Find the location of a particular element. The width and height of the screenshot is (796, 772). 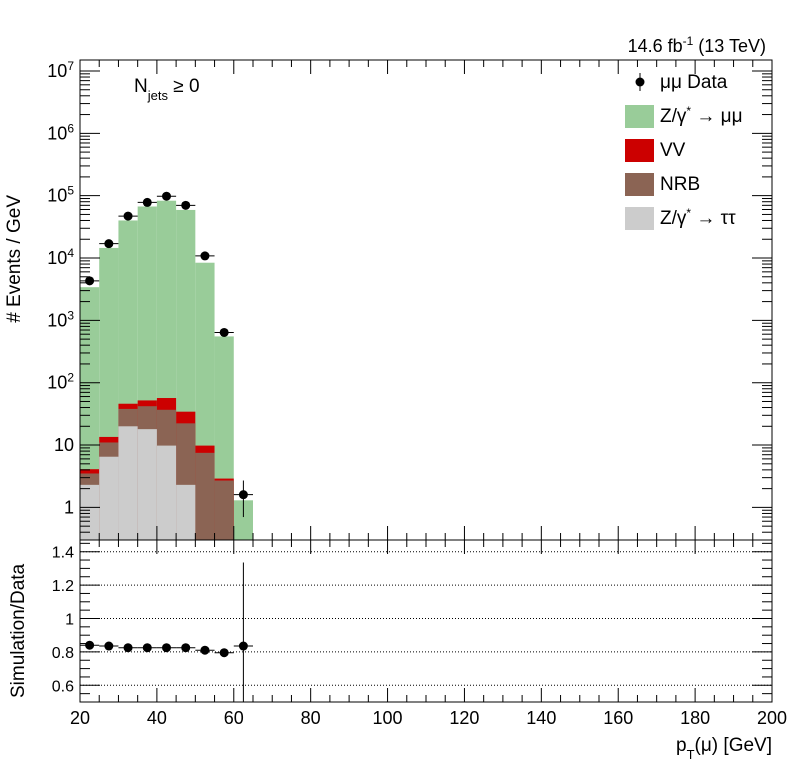

njets-annotation: Njets ≥ 0 is located at coordinates (167, 89).